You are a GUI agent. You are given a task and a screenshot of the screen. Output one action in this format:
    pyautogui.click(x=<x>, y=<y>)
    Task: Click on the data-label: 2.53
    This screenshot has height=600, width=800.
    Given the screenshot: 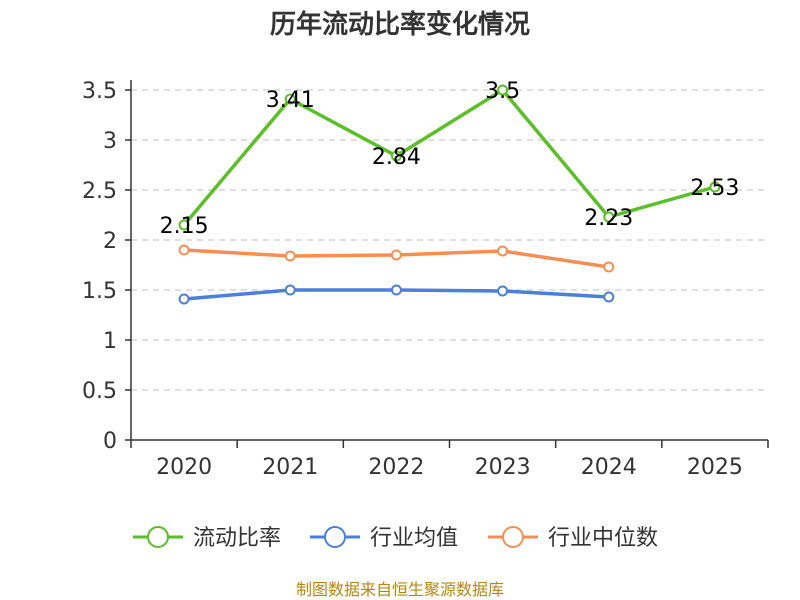 What is the action you would take?
    pyautogui.click(x=714, y=188)
    